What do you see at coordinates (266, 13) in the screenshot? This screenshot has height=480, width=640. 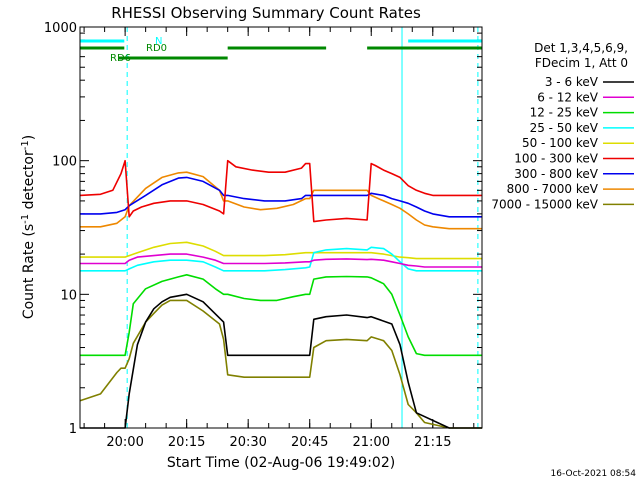 I see `chart-title: RHESSI Observing Summary Count Rates` at bounding box center [266, 13].